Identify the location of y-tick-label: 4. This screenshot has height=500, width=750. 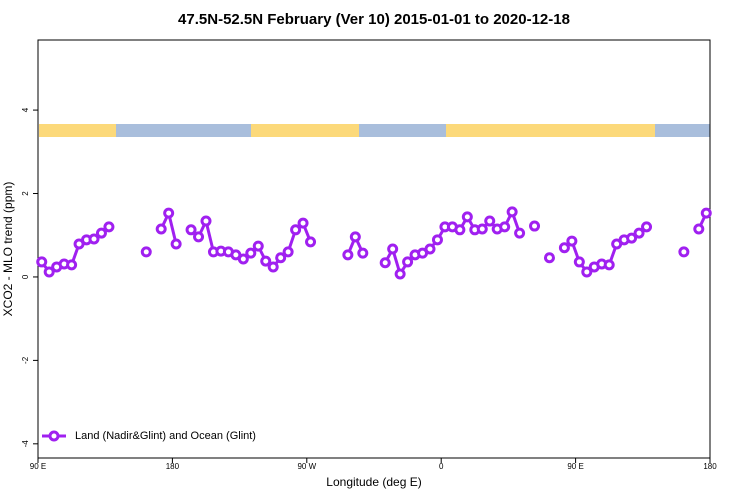
(25, 109).